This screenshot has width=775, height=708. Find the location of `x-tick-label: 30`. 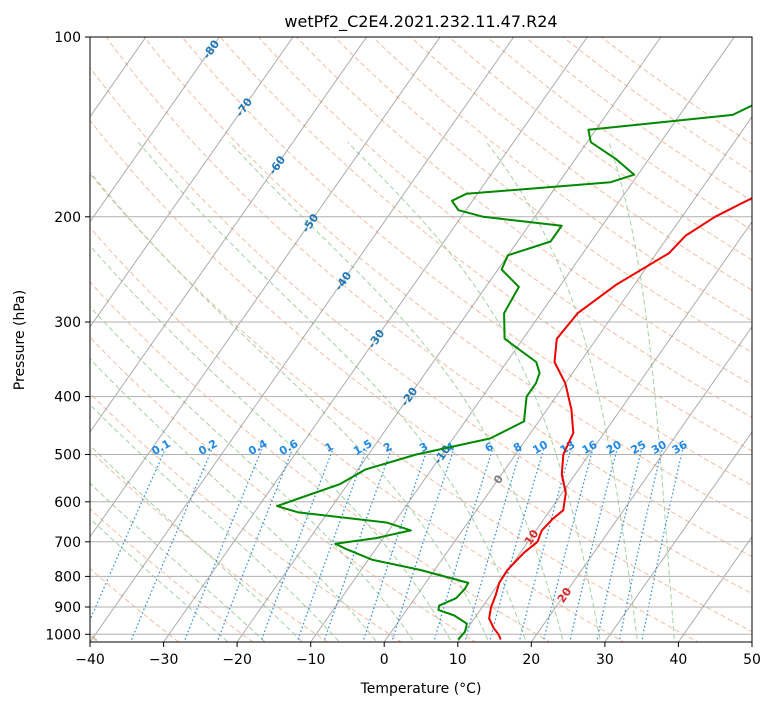

x-tick-label: 30 is located at coordinates (605, 660).